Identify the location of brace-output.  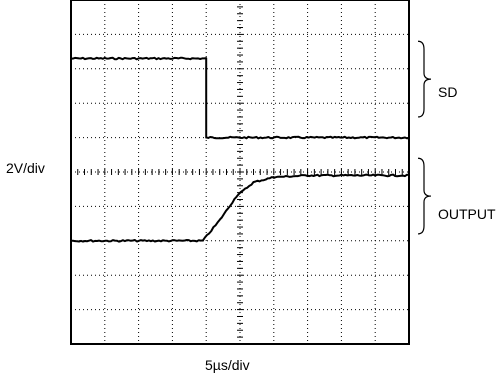
(424, 196).